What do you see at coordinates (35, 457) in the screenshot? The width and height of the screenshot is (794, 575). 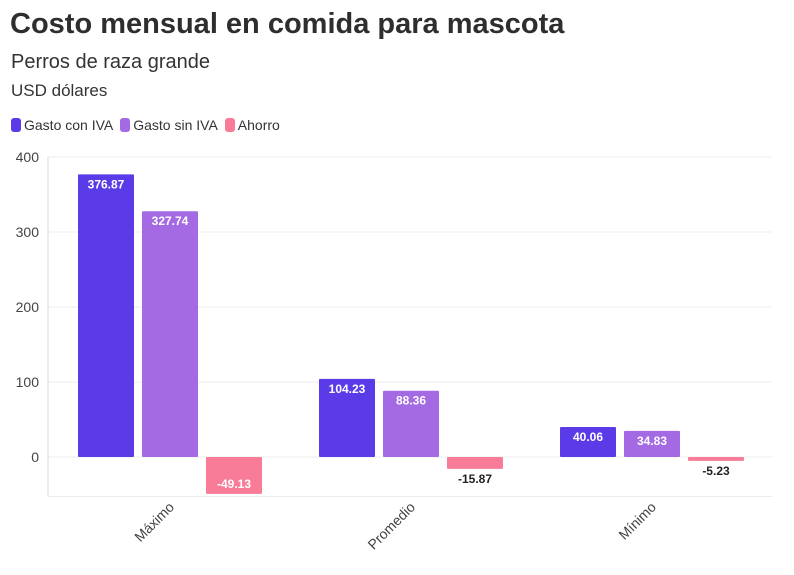 I see `y-tick-label: 0` at bounding box center [35, 457].